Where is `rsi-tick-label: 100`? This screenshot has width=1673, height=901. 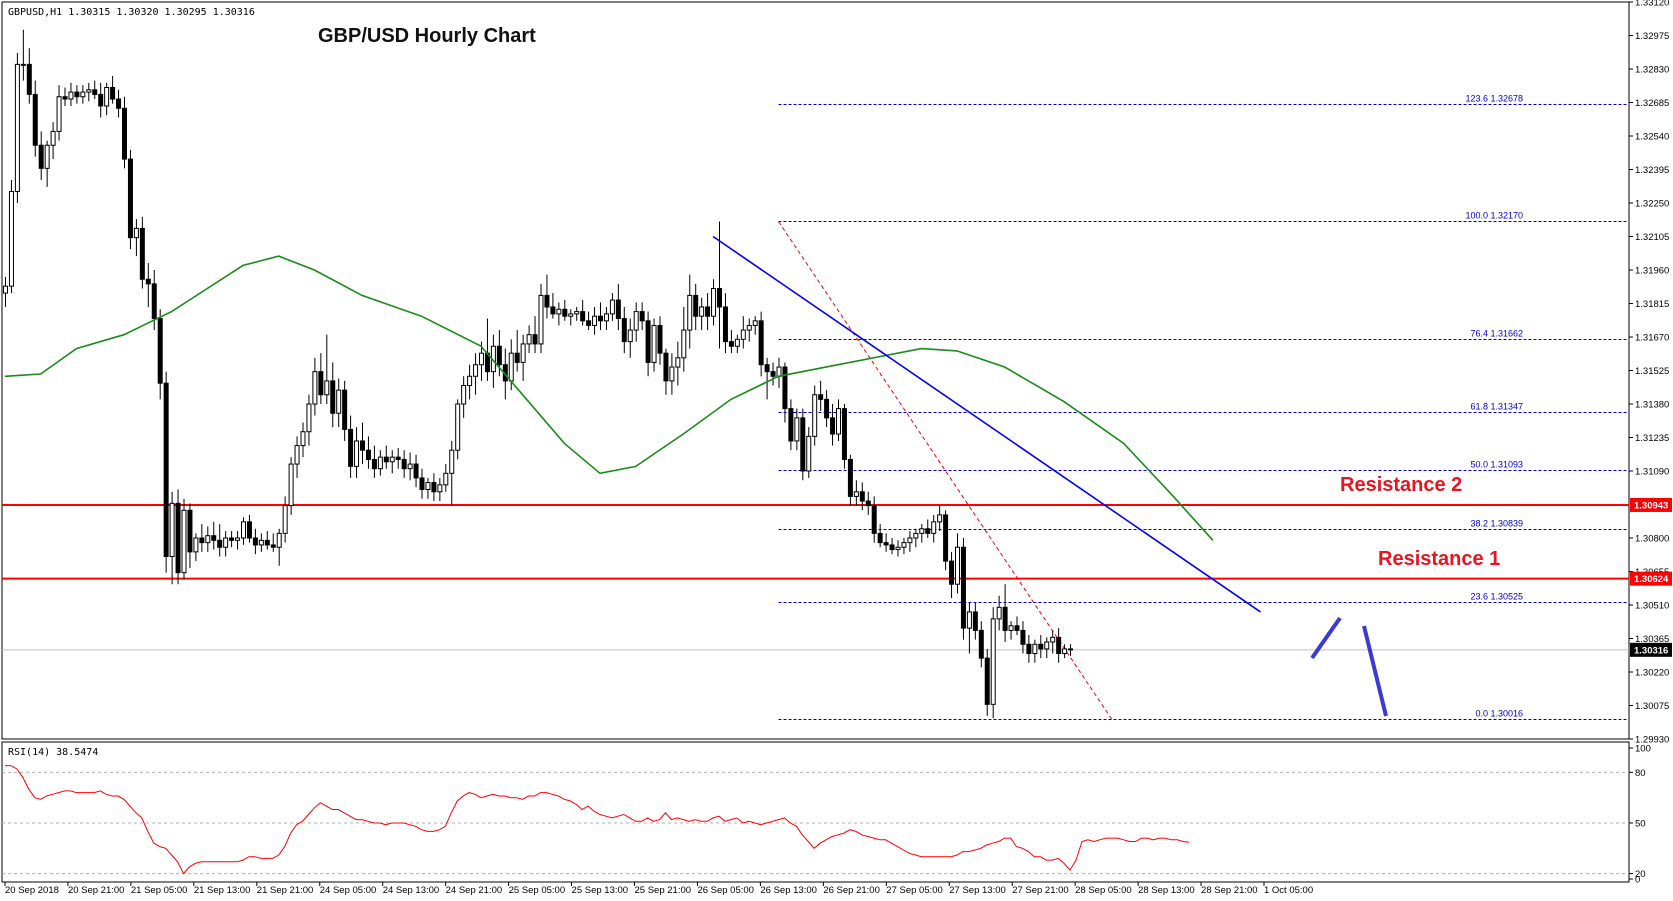
rsi-tick-label: 100 is located at coordinates (1643, 749).